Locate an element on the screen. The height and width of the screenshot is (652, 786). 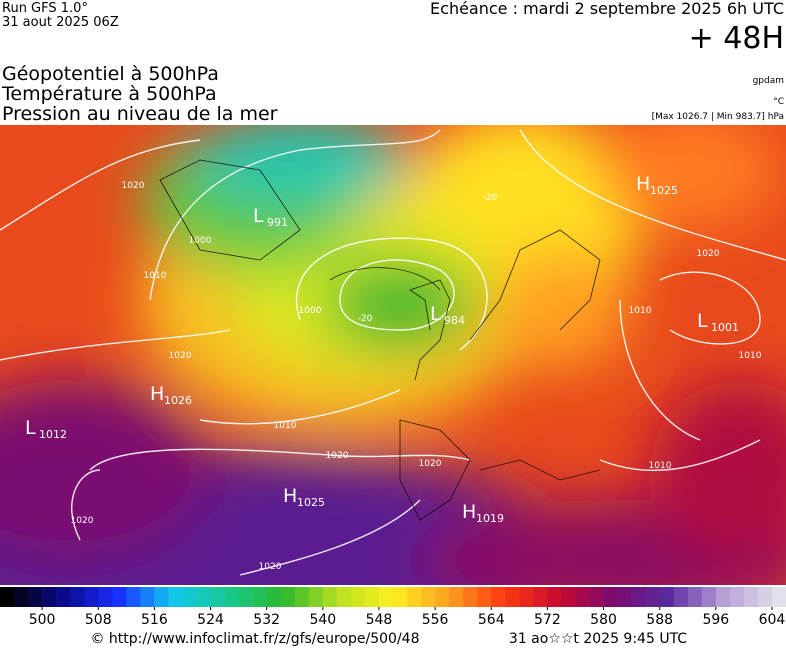
colorbar-tick-label: 596 is located at coordinates (715, 620).